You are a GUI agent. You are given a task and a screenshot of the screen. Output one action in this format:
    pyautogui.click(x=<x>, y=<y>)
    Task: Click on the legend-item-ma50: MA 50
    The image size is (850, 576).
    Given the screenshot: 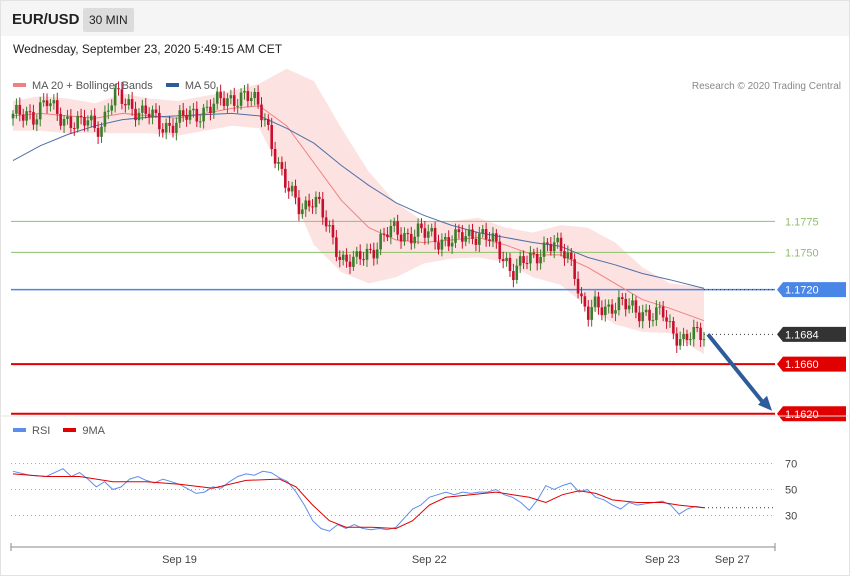 What is the action you would take?
    pyautogui.click(x=190, y=86)
    